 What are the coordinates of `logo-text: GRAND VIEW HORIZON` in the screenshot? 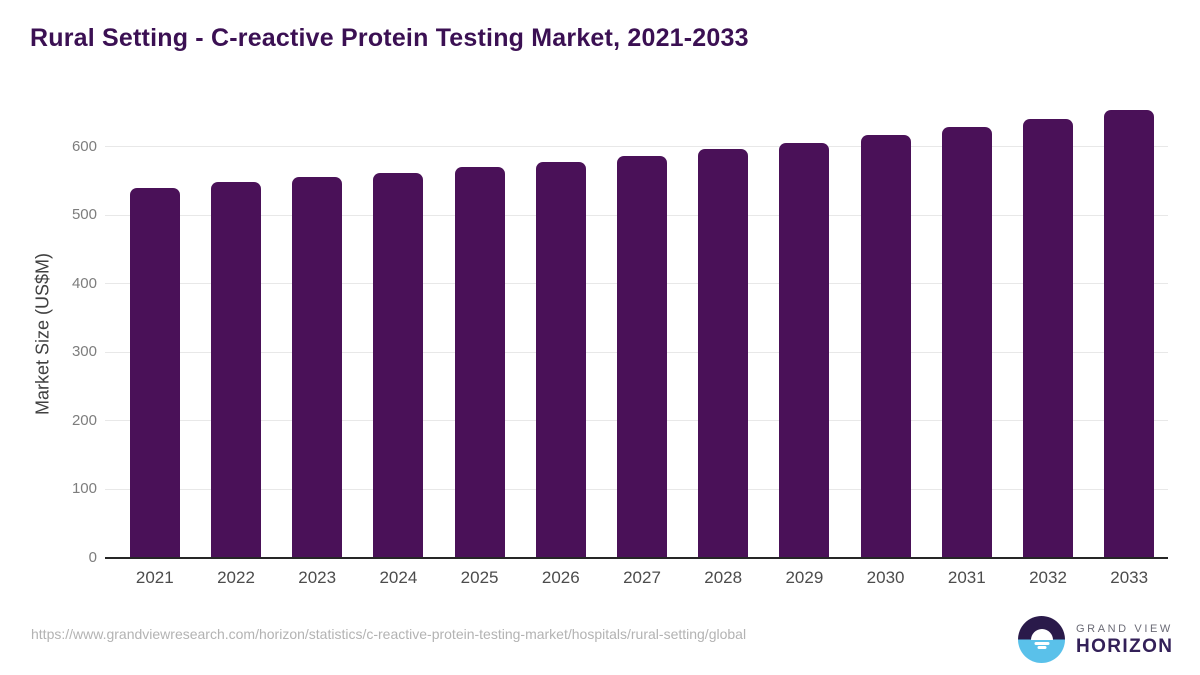 It's located at (1124, 640).